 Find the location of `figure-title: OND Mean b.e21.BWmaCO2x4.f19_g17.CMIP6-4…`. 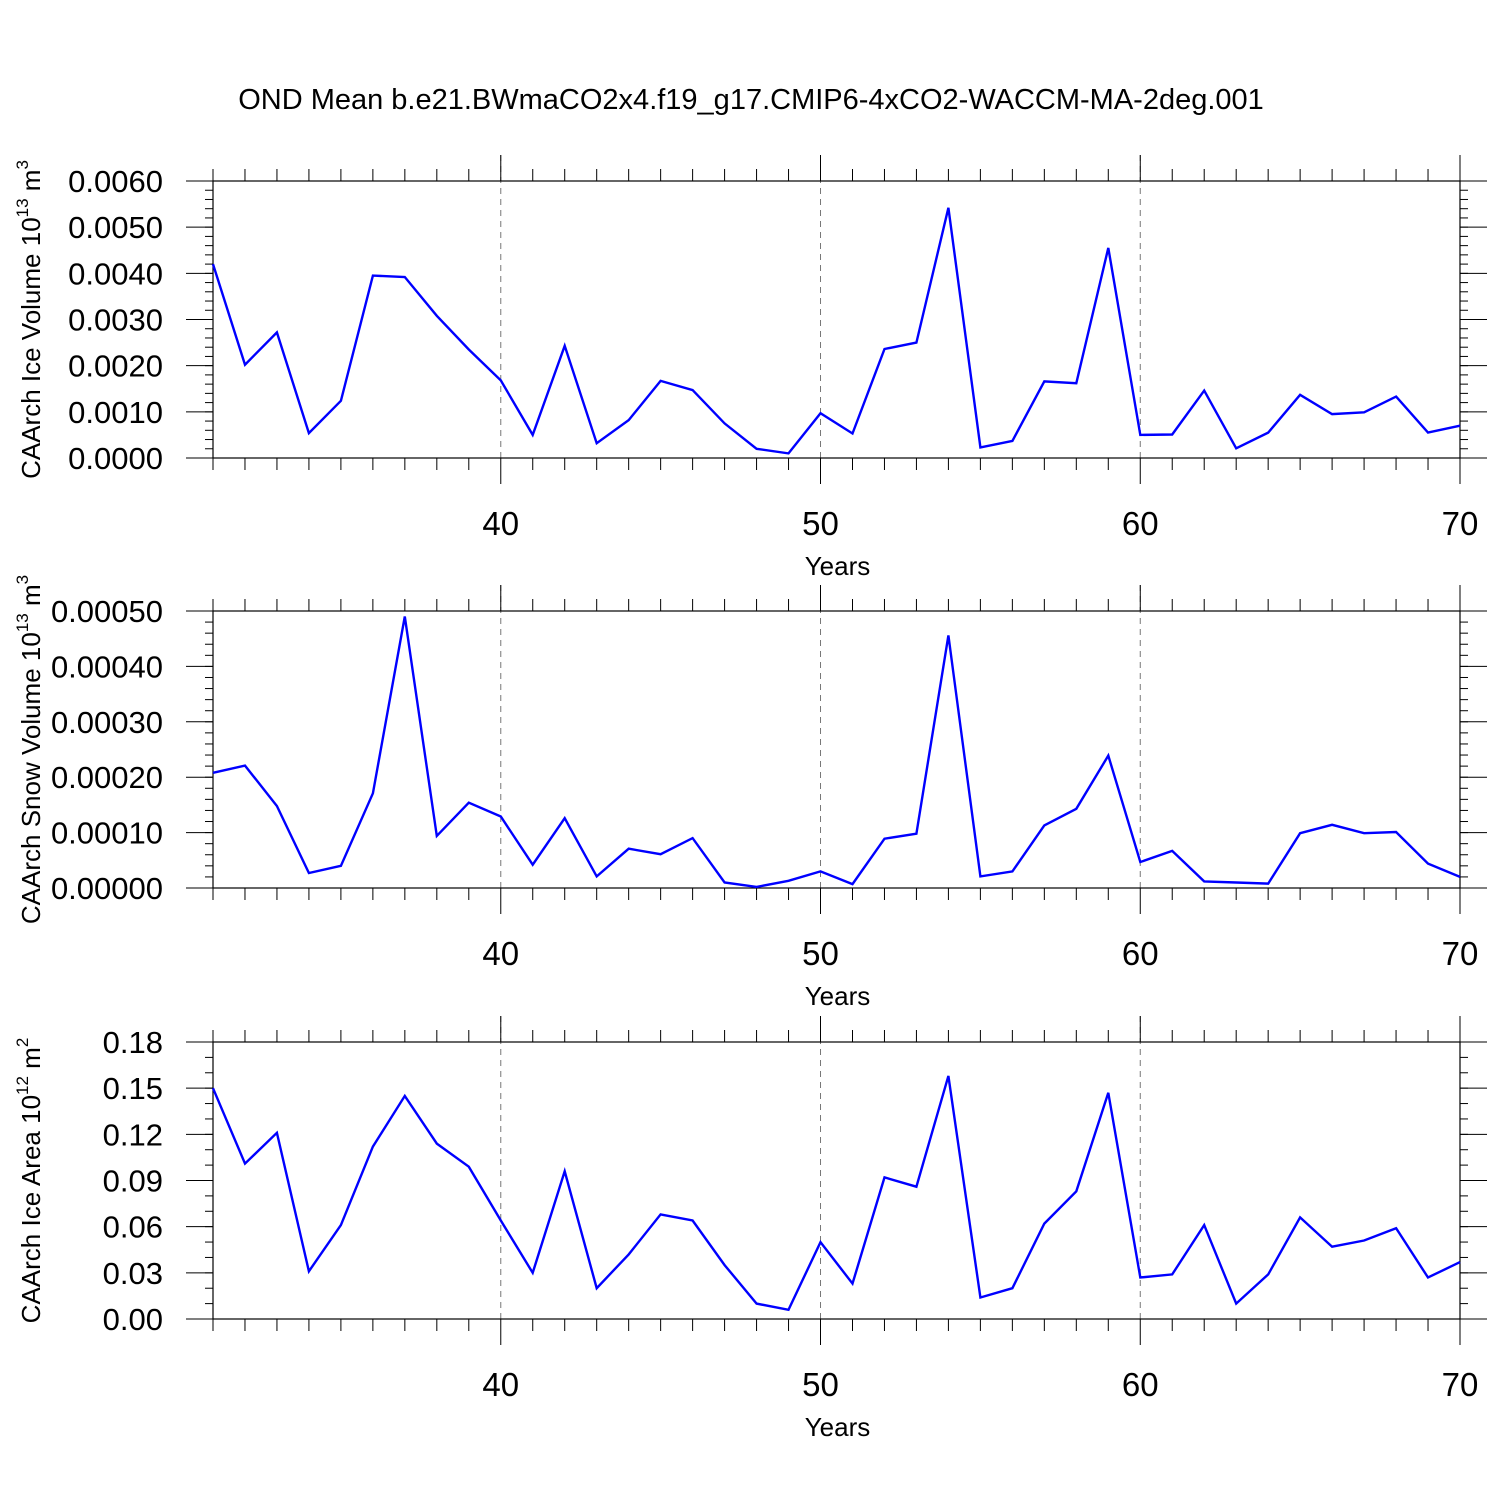

figure-title: OND Mean b.e21.BWmaCO2x4.f19_g17.CMIP6-4… is located at coordinates (751, 100).